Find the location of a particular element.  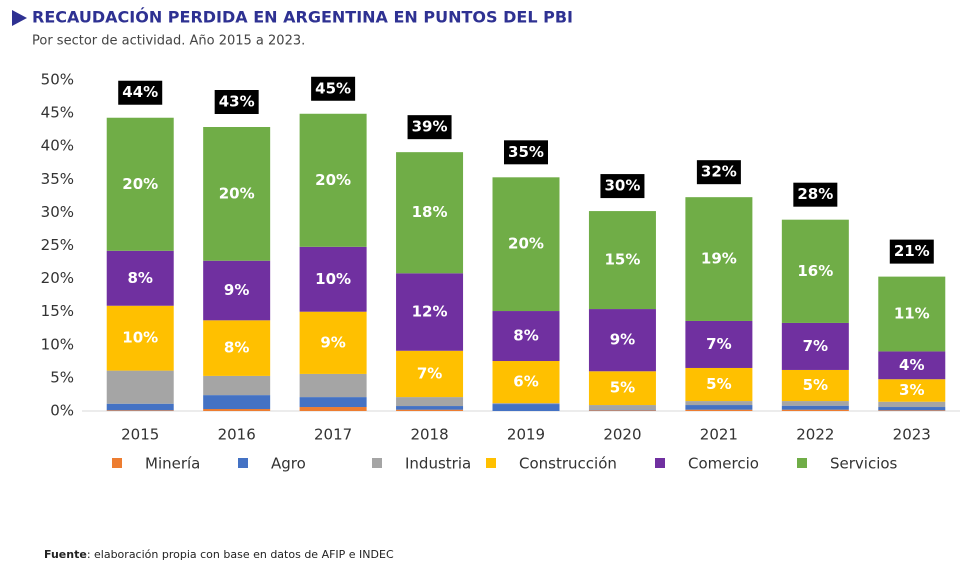

total-label: 45% is located at coordinates (333, 88).